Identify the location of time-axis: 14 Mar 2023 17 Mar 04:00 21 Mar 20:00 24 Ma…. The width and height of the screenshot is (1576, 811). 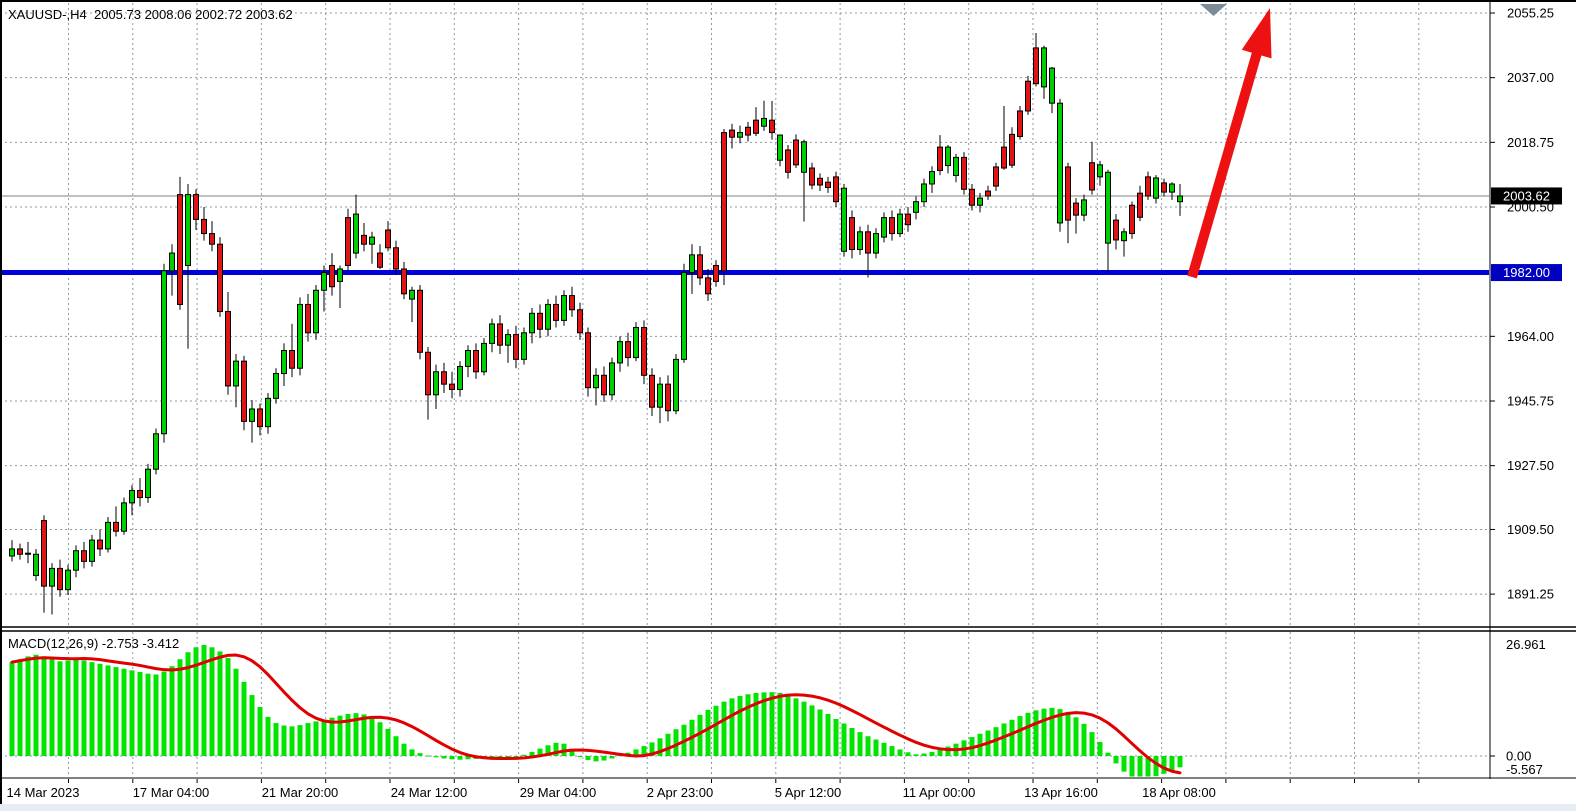
(788, 788).